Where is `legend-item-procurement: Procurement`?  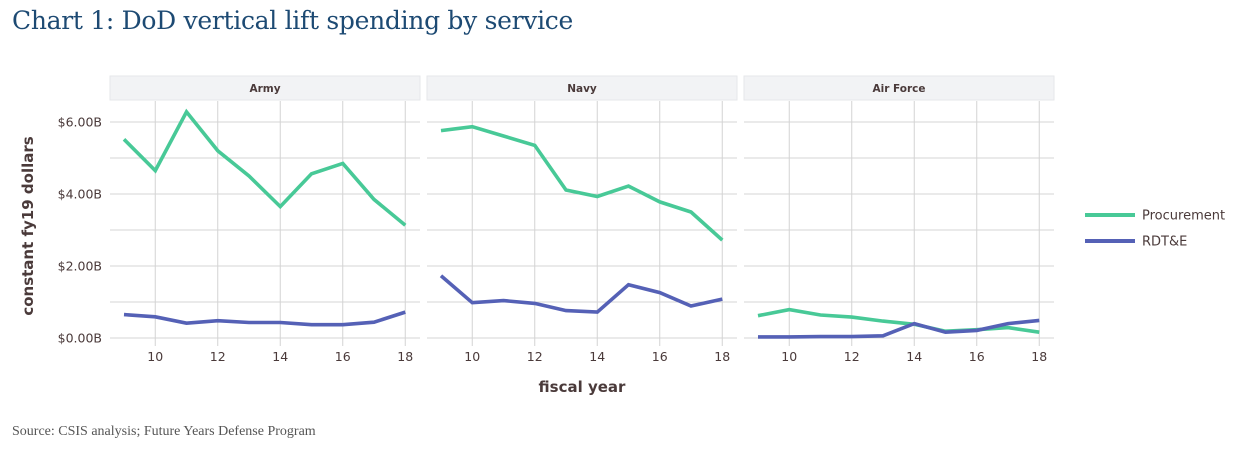
legend-item-procurement: Procurement is located at coordinates (1155, 216).